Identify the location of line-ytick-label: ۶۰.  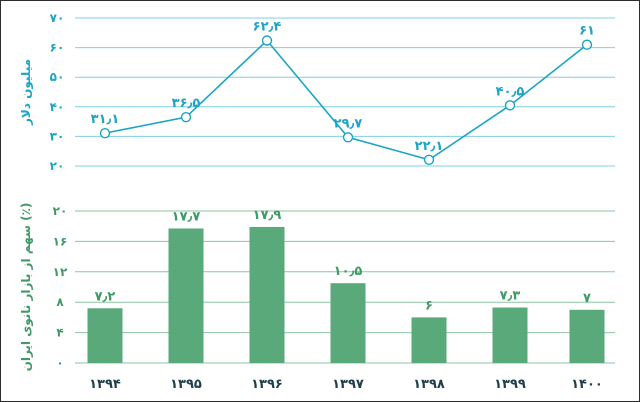
(57, 48).